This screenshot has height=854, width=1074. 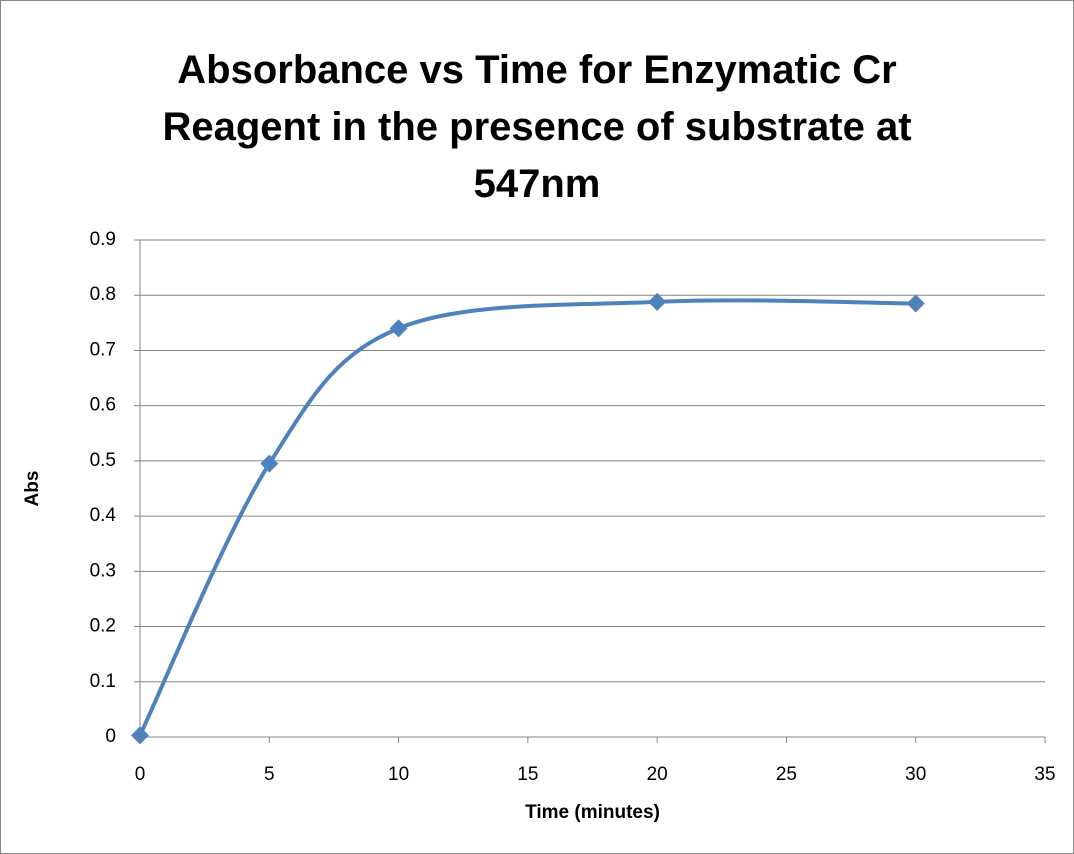 What do you see at coordinates (103, 349) in the screenshot?
I see `y-tick-label: 0.7` at bounding box center [103, 349].